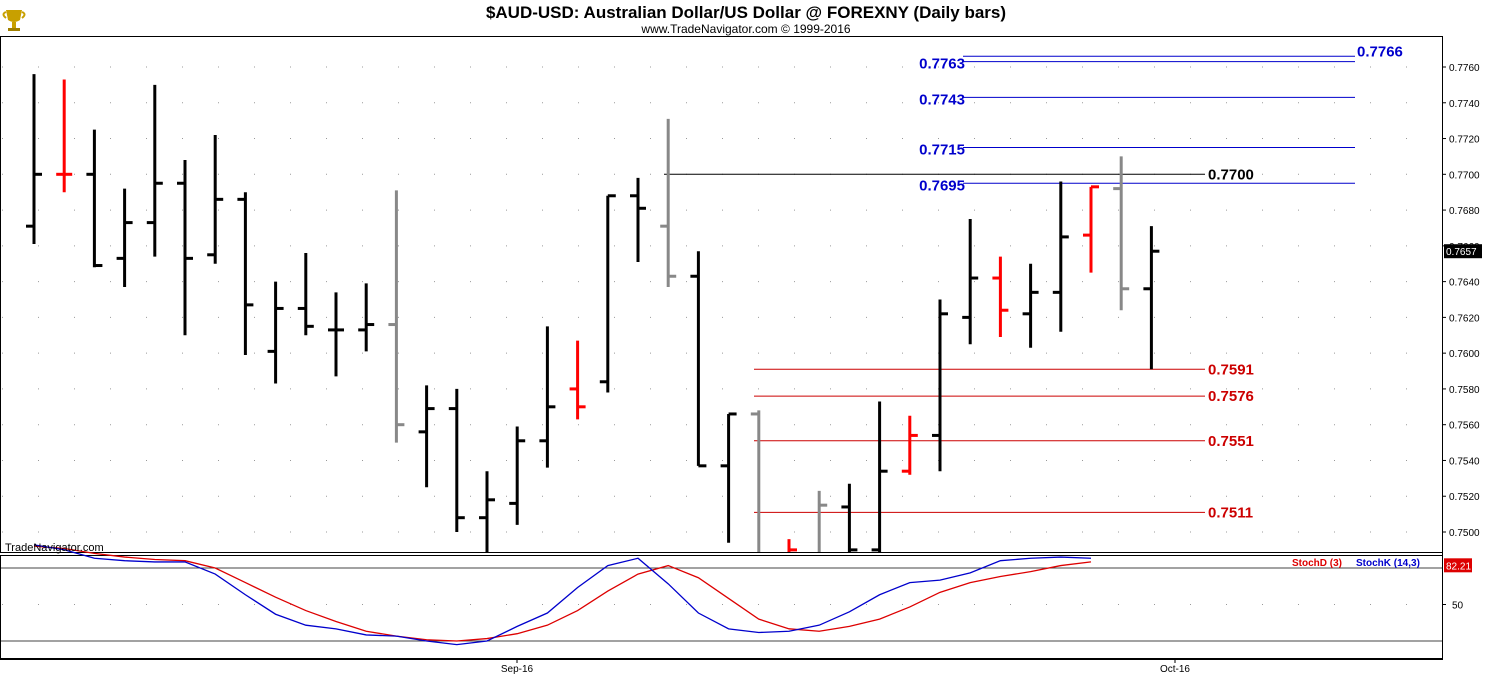  Describe the element at coordinates (1464, 497) in the screenshot. I see `y-tick-label: 0.7520` at that location.